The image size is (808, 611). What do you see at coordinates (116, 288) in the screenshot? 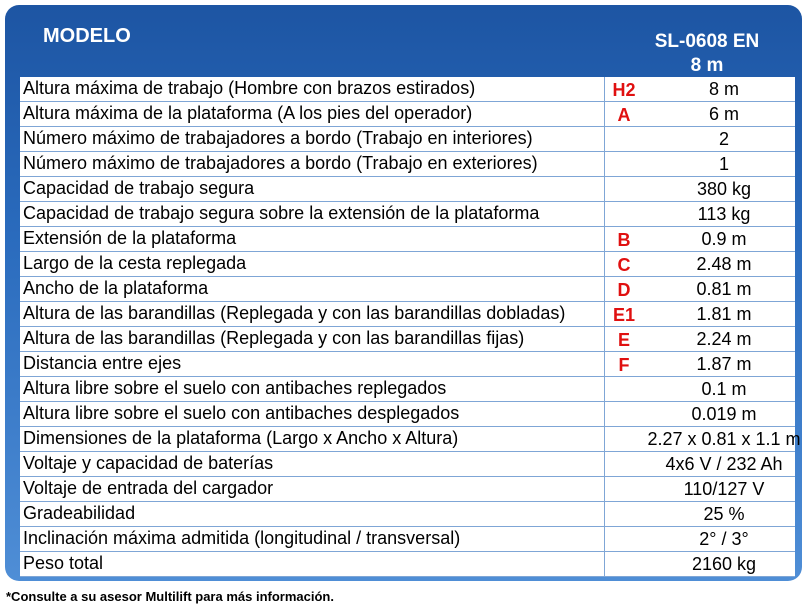
I see `row-label: Ancho de la plataforma` at bounding box center [116, 288].